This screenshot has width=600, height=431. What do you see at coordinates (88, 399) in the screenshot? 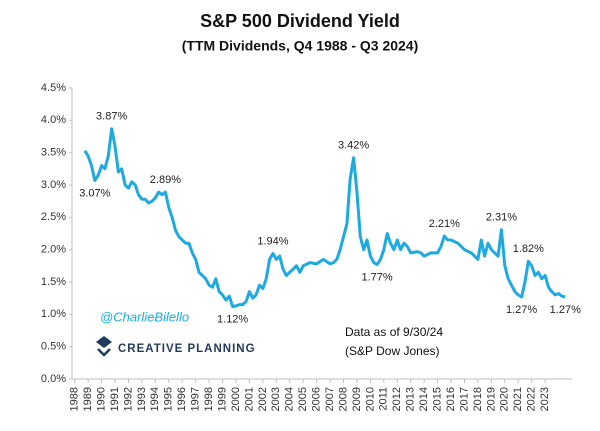
I see `x-tick-label: 1989` at bounding box center [88, 399].